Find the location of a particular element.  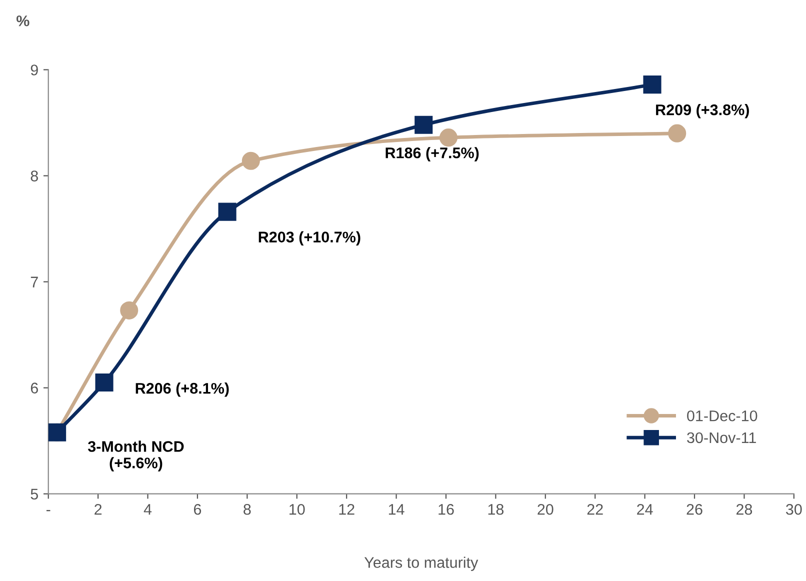

y-tick-label: 9 is located at coordinates (34, 70).